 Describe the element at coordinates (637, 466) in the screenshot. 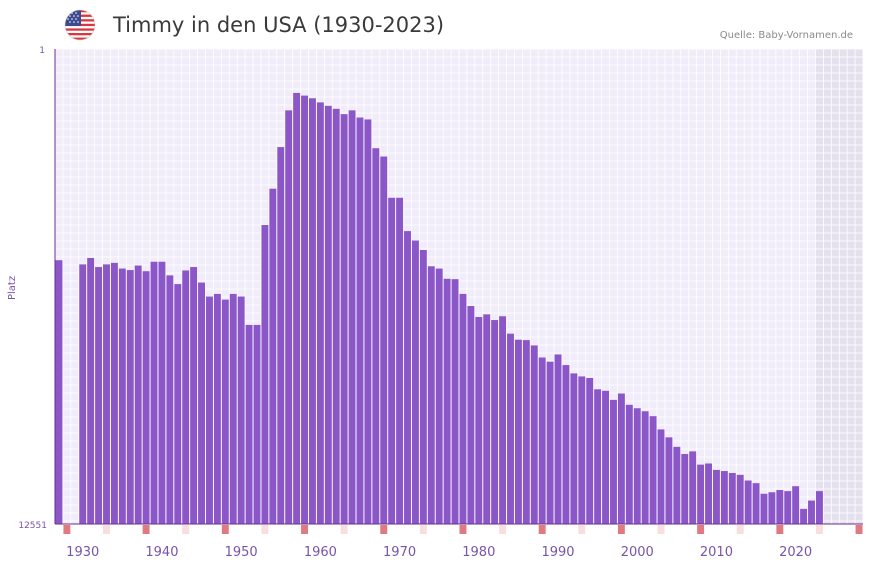

I see `bar-2000` at that location.